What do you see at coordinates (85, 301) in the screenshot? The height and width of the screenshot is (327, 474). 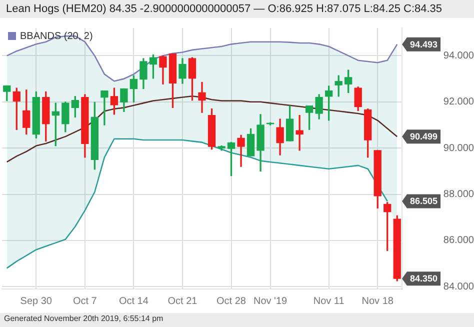 I see `x-tick-label: Oct 7` at bounding box center [85, 301].